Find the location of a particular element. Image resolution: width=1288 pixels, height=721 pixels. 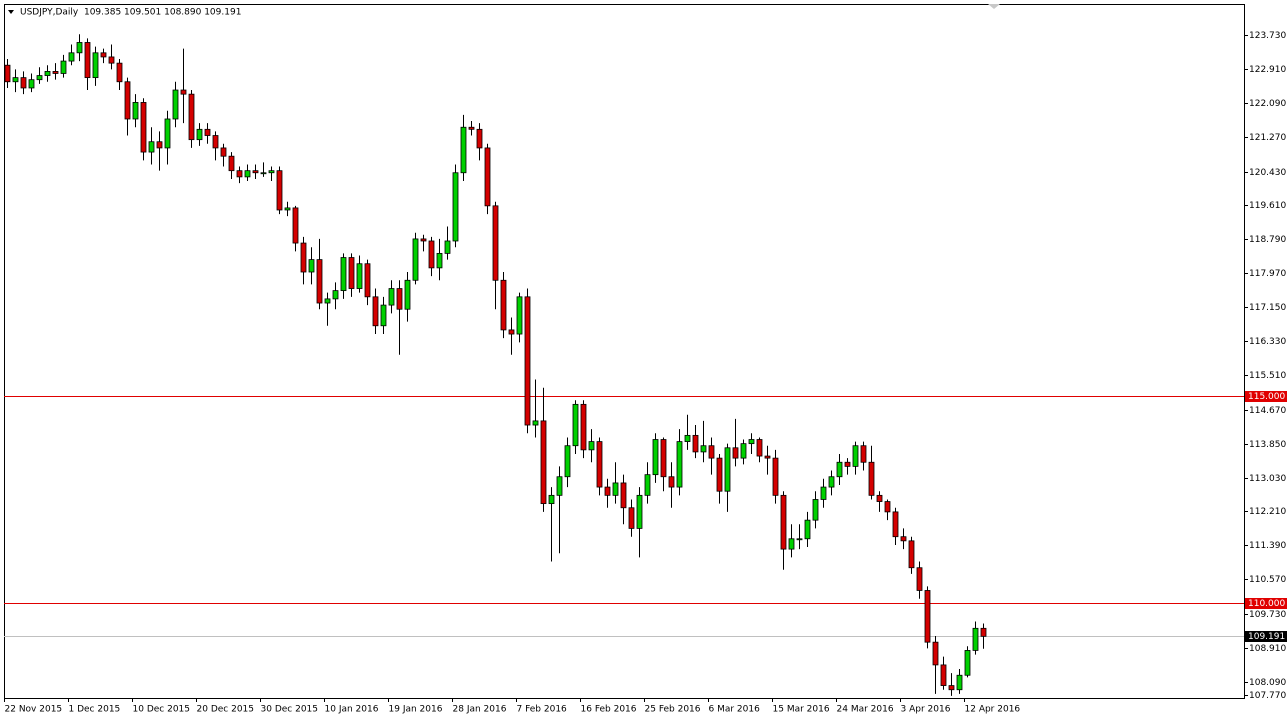

level-label: 110.000 is located at coordinates (1266, 604).